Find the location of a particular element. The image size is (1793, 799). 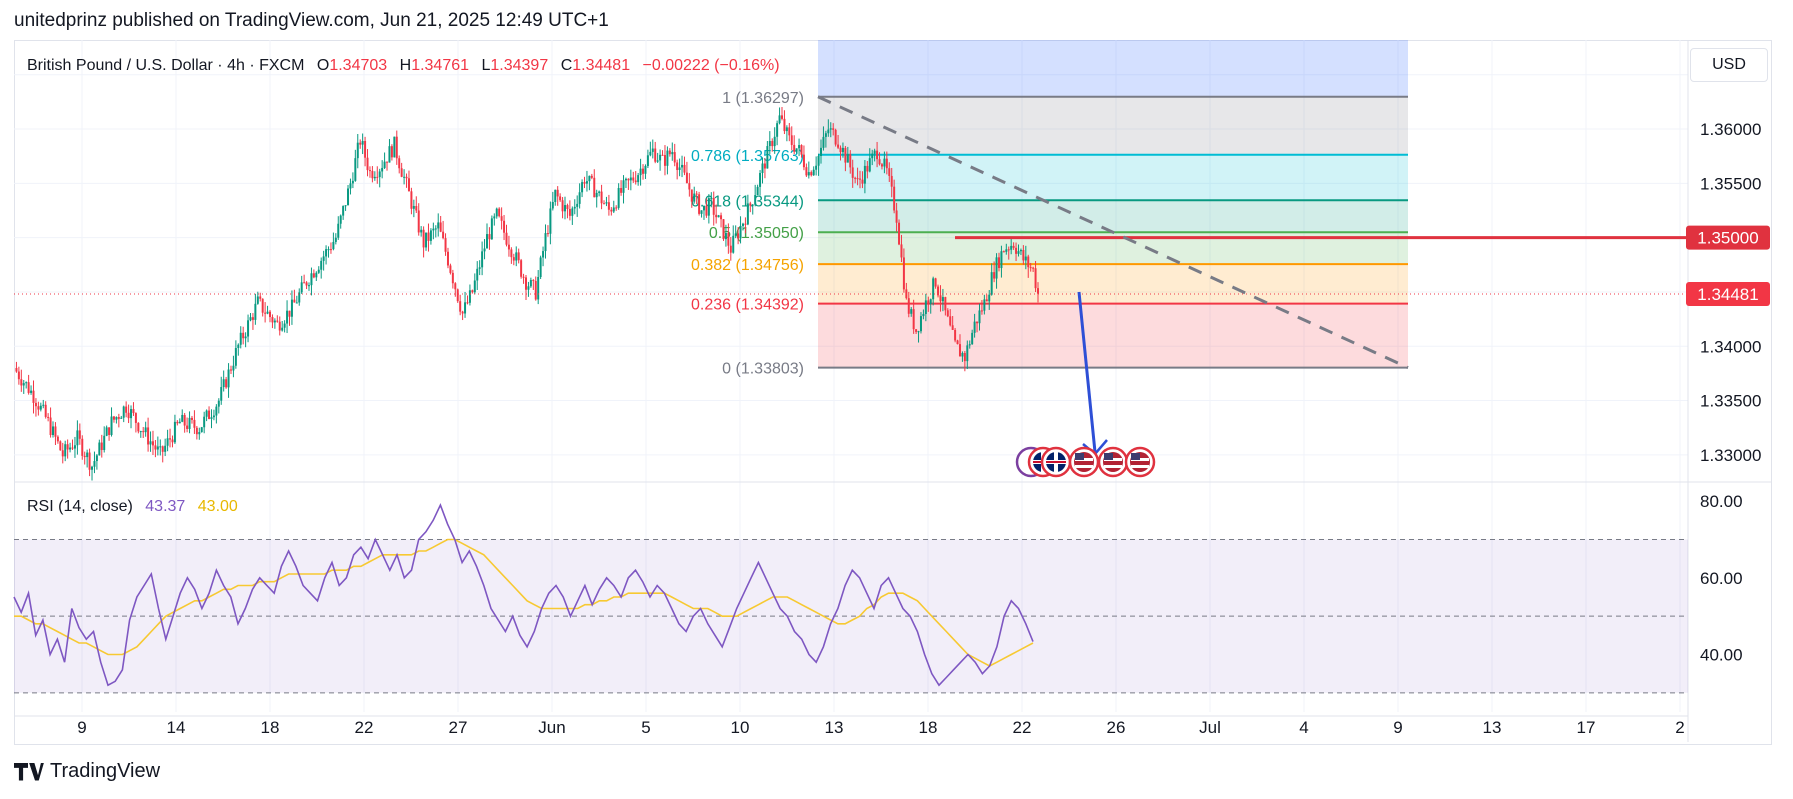

symbol-title: British Pound / U.S. Dollar · 4h · FXCM is located at coordinates (165, 65).